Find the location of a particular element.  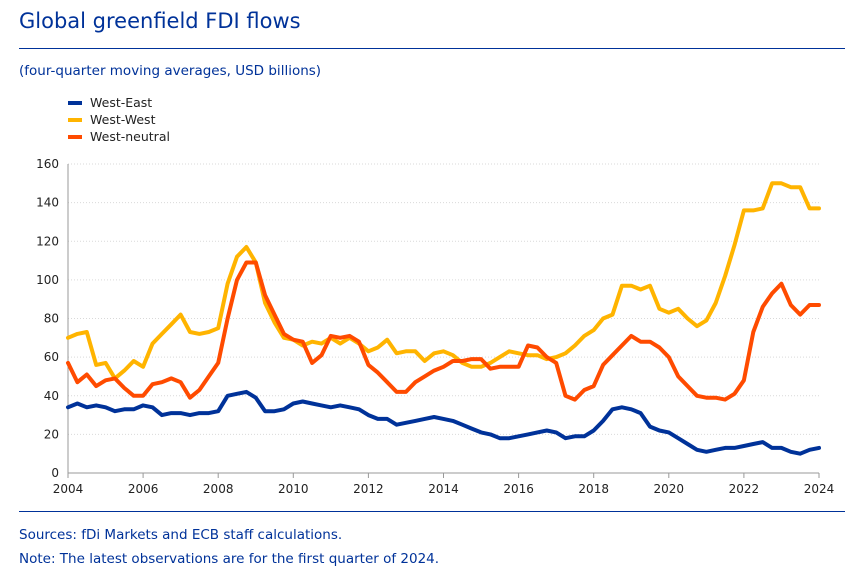

legend-item-west-east: West-East is located at coordinates (119, 102).